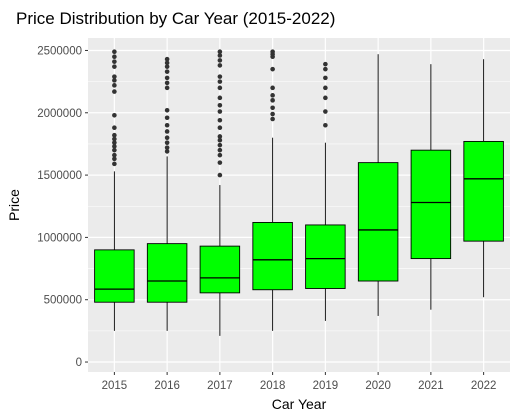  What do you see at coordinates (79, 363) in the screenshot?
I see `y-tick-label: 0` at bounding box center [79, 363].